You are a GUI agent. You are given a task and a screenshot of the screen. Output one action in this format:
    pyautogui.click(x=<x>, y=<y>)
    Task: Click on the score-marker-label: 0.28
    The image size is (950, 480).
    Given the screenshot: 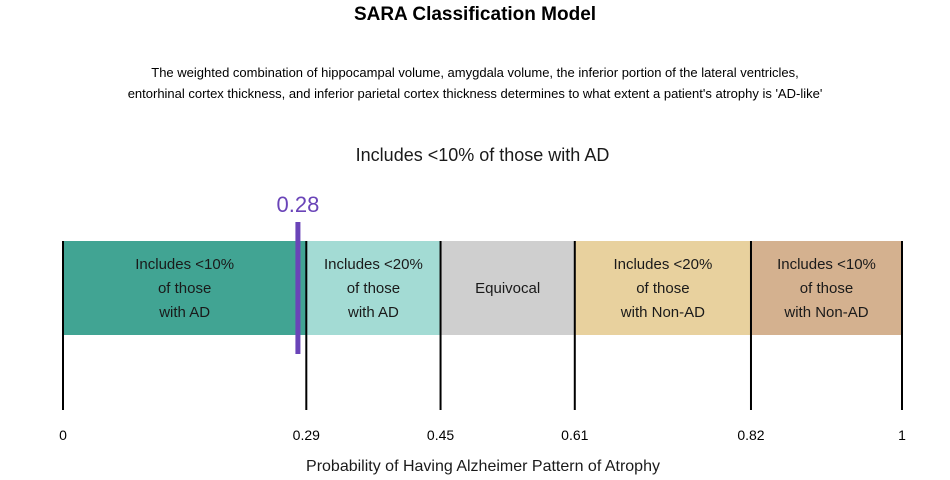 What is the action you would take?
    pyautogui.click(x=298, y=204)
    